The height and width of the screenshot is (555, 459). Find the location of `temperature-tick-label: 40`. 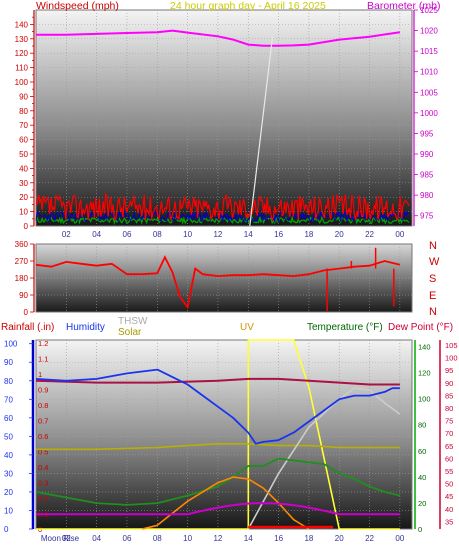

temperature-tick-label: 40 is located at coordinates (422, 477).